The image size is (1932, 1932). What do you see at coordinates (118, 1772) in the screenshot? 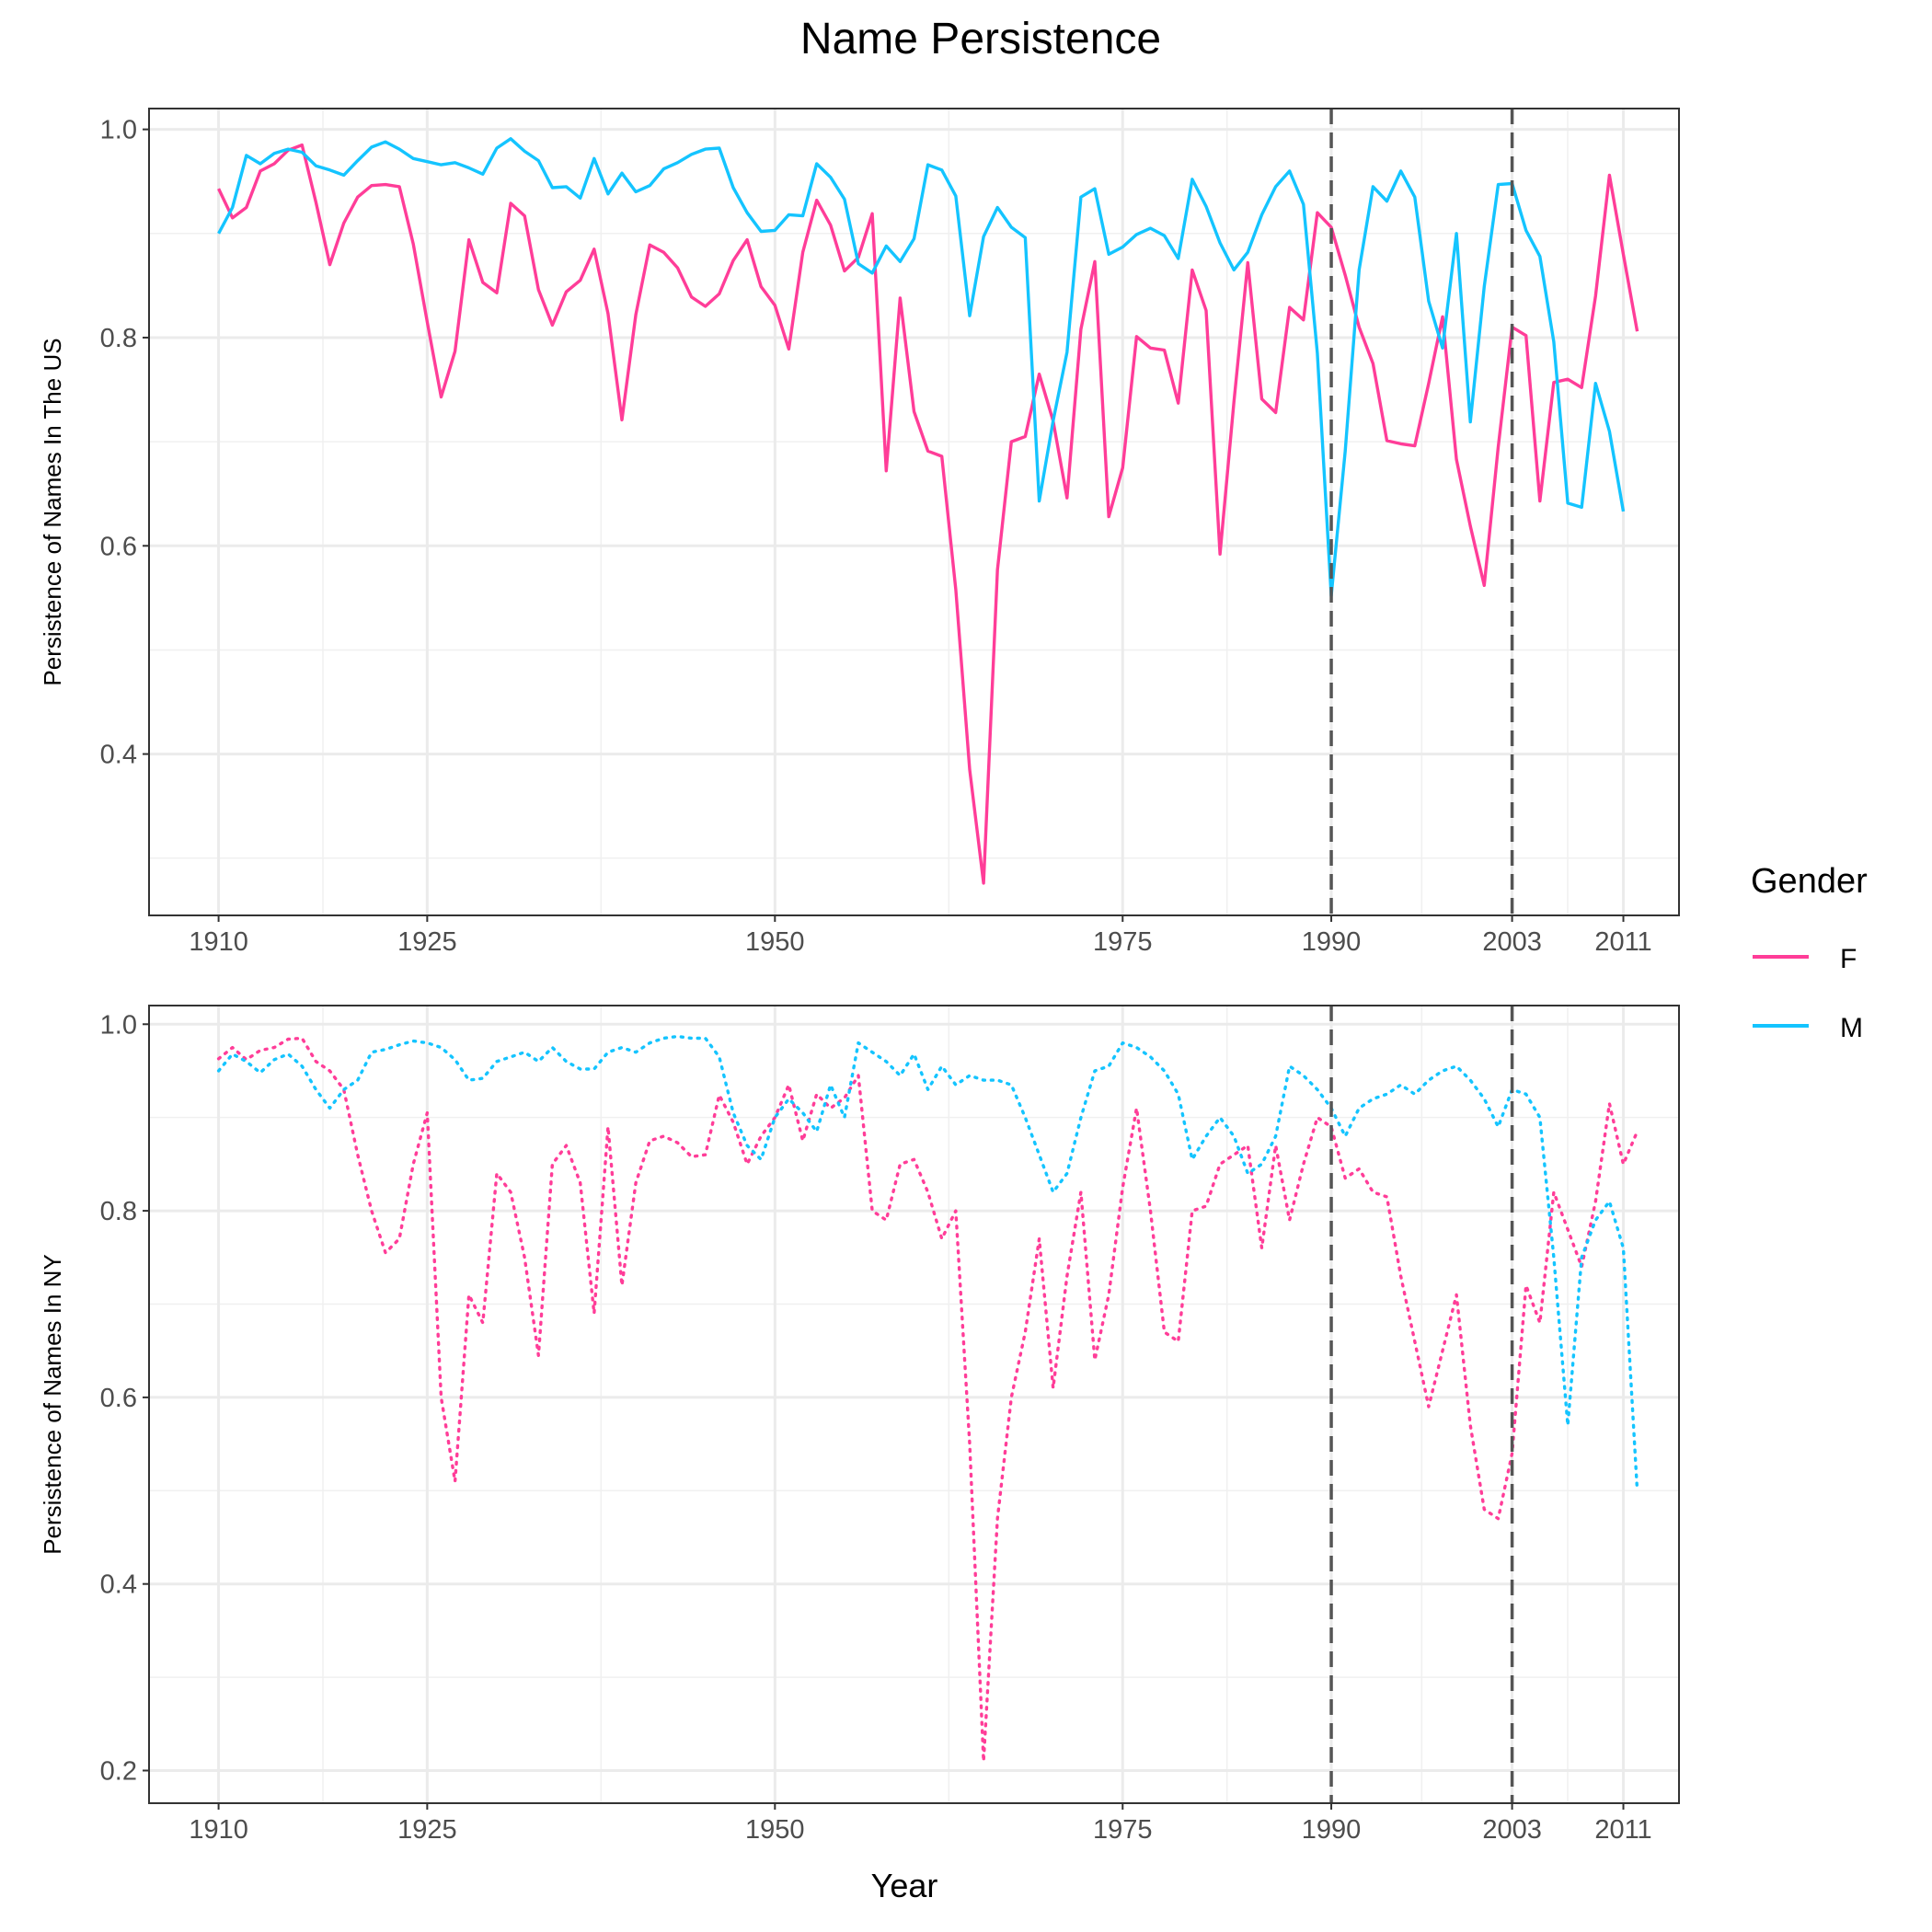
I see `y-tick-label: 0.2` at bounding box center [118, 1772].